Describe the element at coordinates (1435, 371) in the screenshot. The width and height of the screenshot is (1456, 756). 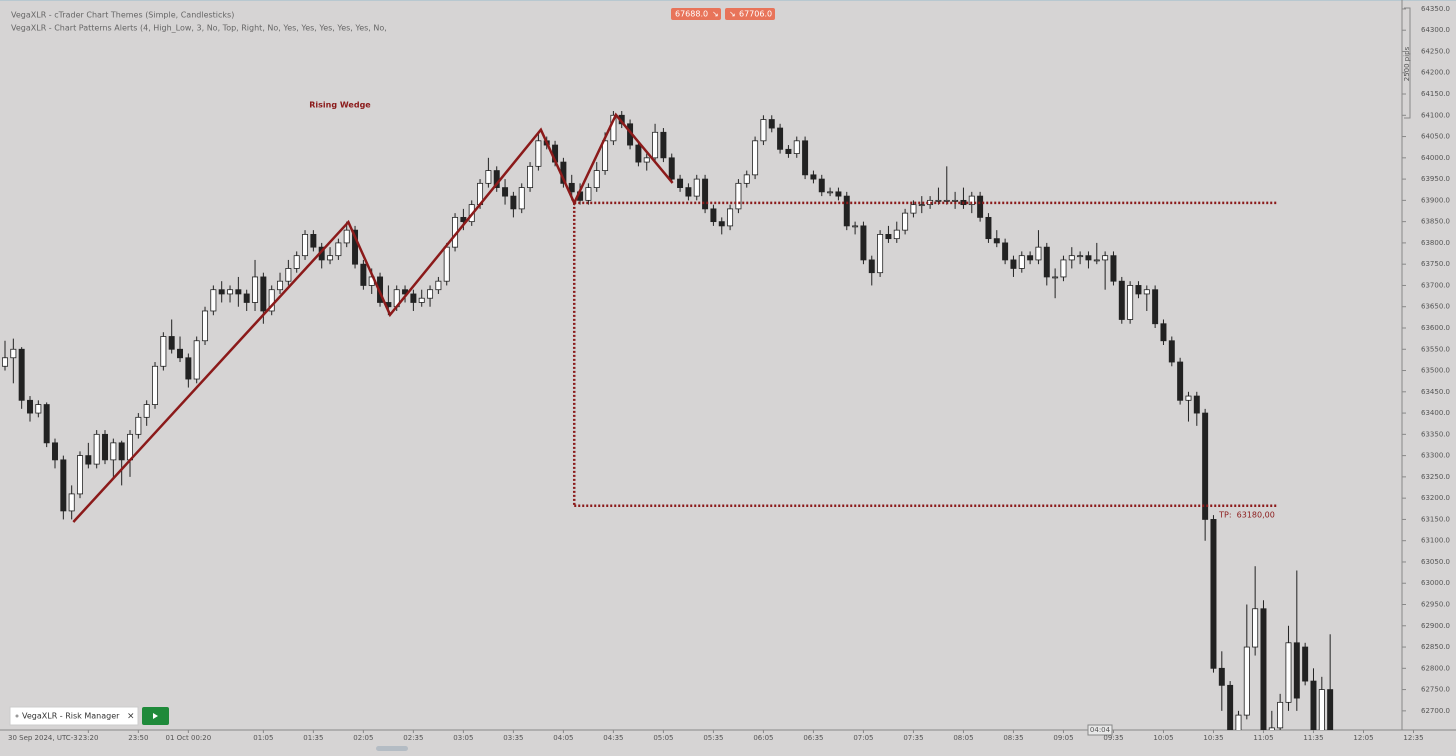
I see `y-tick-label: 63500.0` at that location.